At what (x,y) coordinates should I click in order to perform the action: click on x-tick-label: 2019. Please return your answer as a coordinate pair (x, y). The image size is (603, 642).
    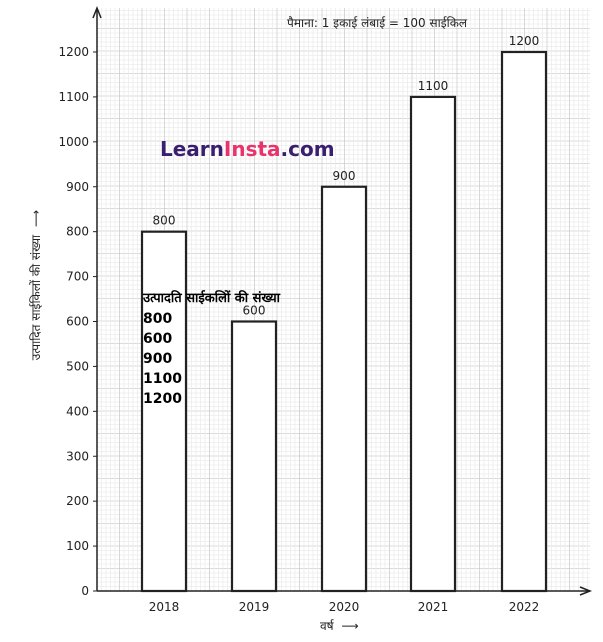
    Looking at the image, I should click on (254, 607).